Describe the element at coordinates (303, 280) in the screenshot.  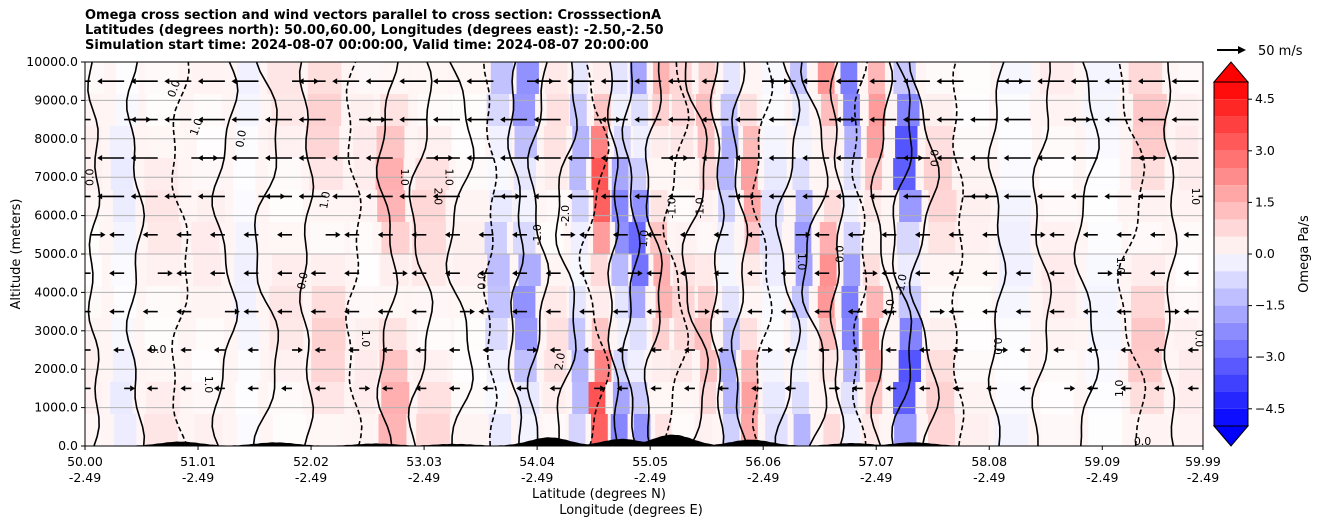
I see `contour-label: 0.0` at that location.